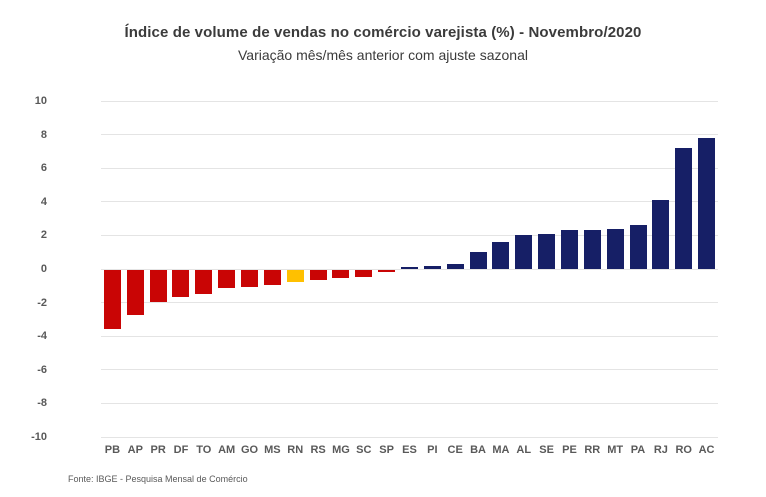 This screenshot has height=497, width=766. I want to click on x-label-CE: CE, so click(455, 450).